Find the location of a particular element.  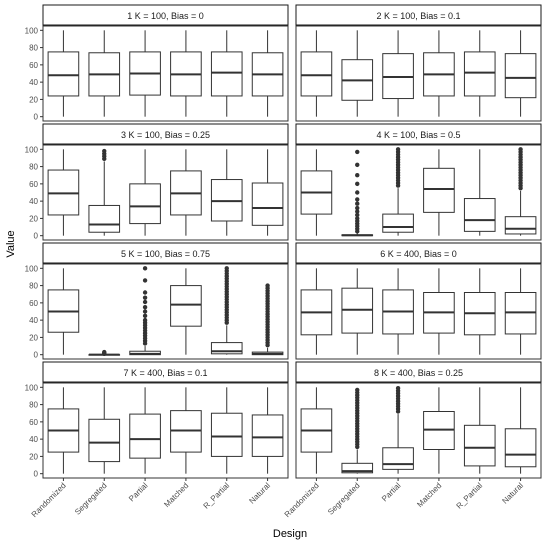

facet-strip-label: 5 K = 100, Bias = 0.75 is located at coordinates (165, 254).